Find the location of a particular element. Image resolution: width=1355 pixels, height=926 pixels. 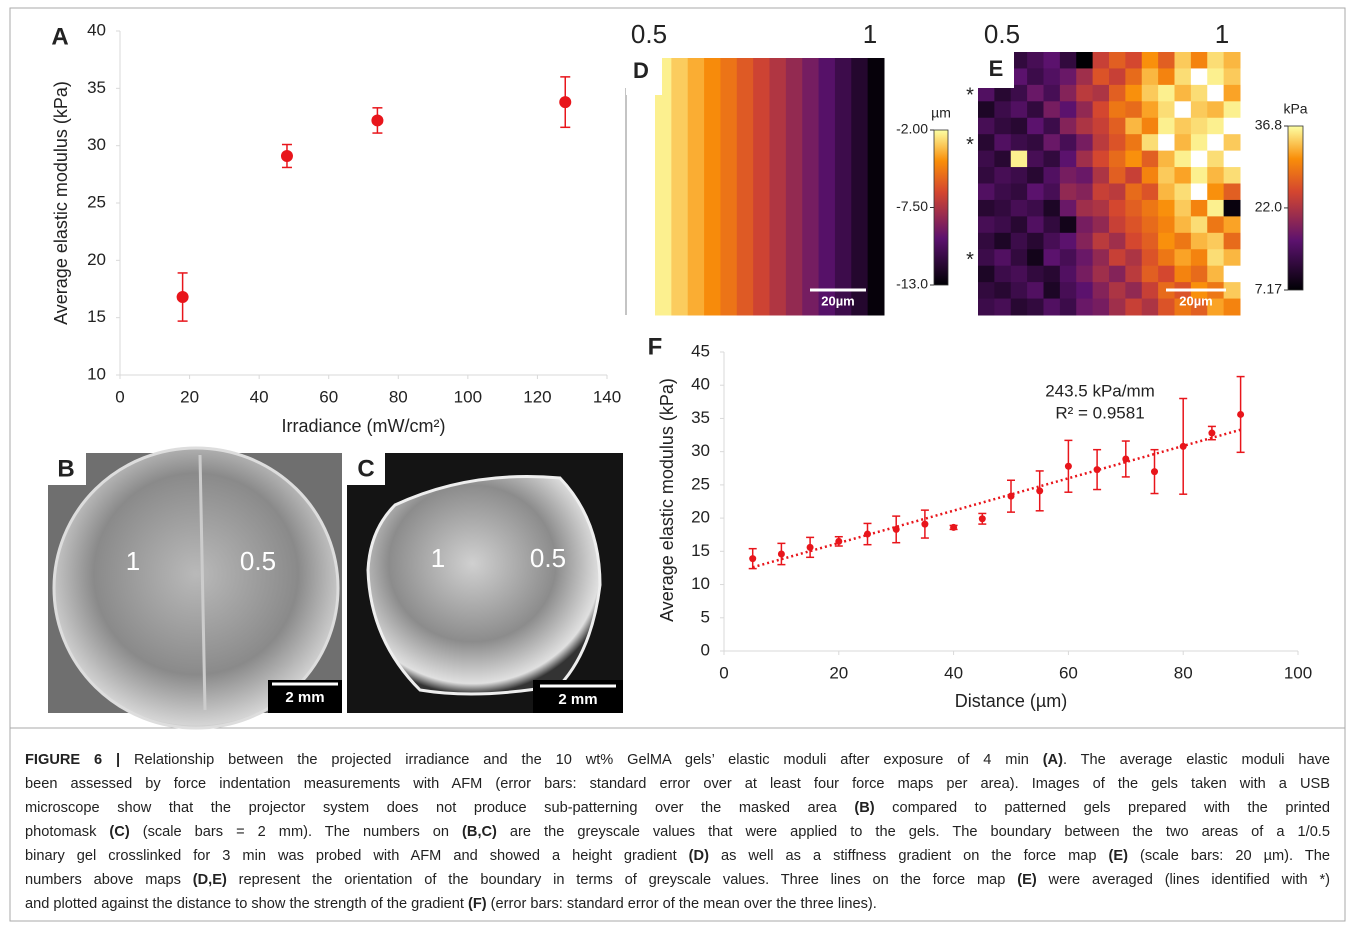

caption-bold: (B,C) is located at coordinates (479, 832).